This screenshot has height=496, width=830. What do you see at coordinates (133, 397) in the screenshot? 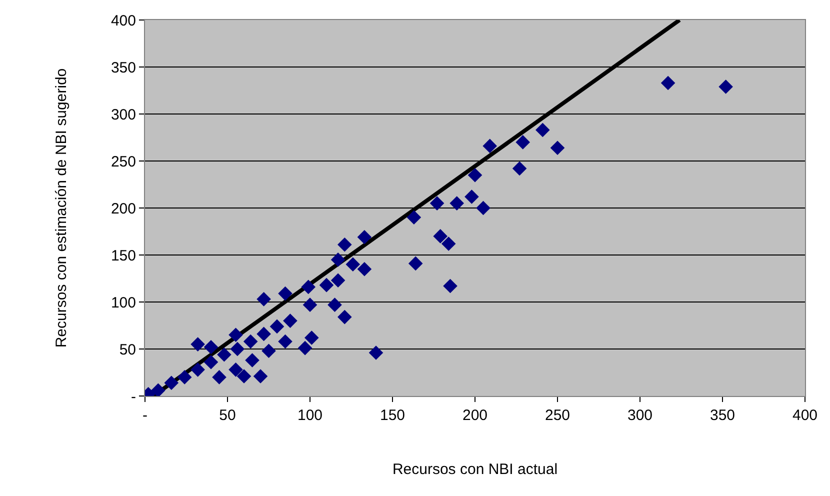
I see `y-tick-label: -` at bounding box center [133, 397].